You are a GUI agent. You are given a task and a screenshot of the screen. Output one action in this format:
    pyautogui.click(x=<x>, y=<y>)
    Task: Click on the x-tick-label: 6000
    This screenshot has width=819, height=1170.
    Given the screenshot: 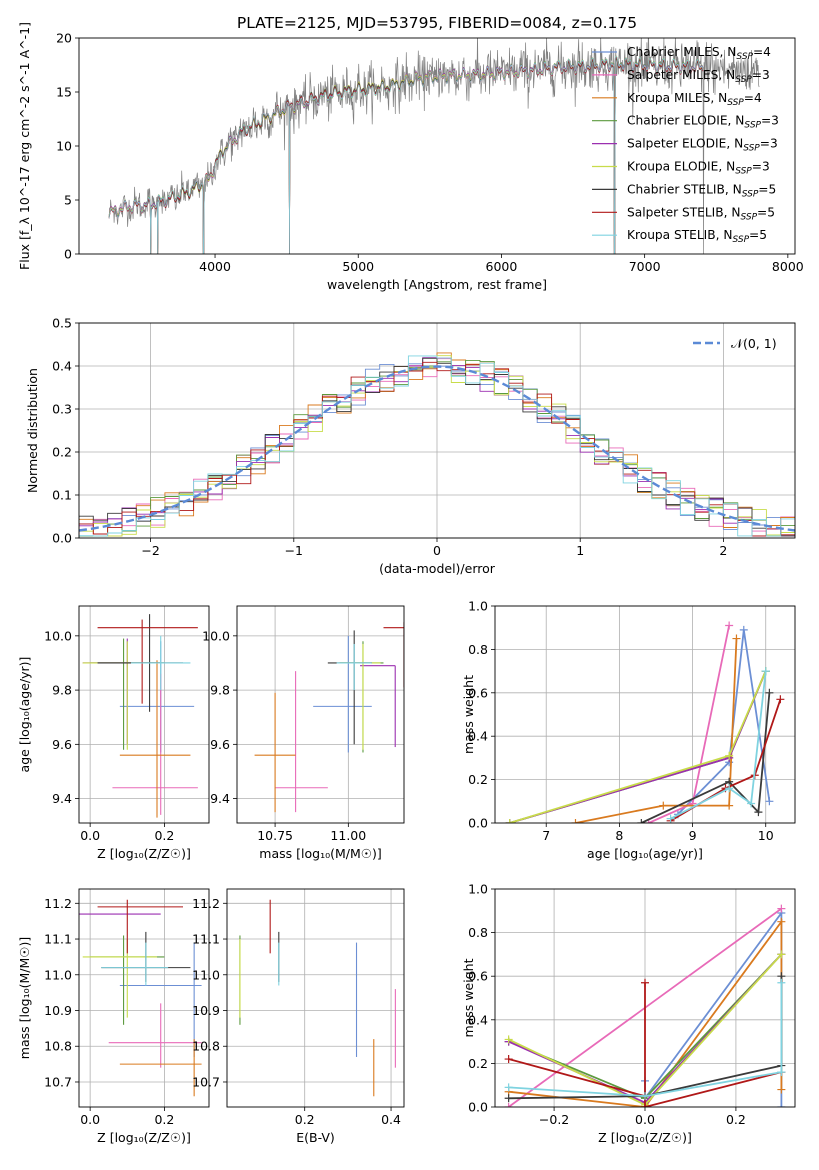 What is the action you would take?
    pyautogui.click(x=502, y=266)
    